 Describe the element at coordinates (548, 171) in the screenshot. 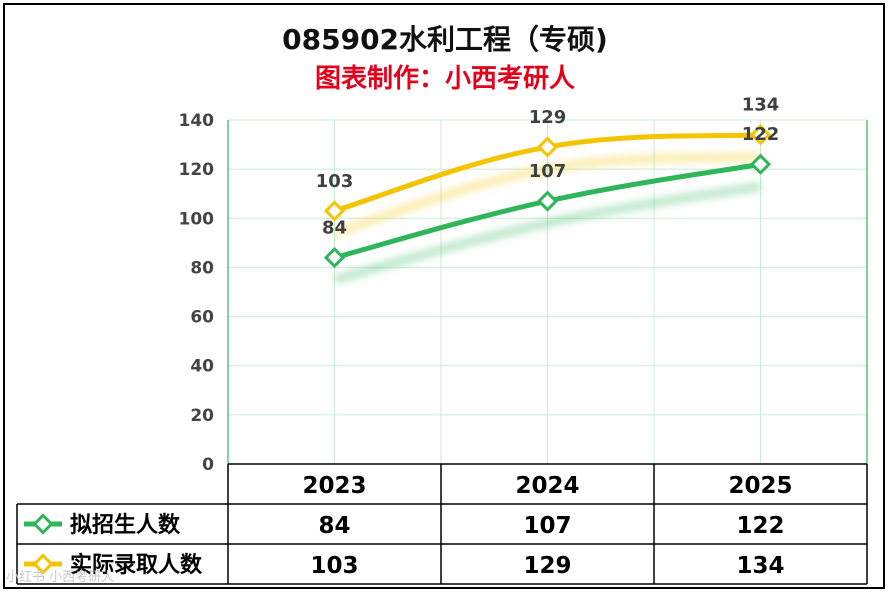

I see `data-label: 107` at that location.